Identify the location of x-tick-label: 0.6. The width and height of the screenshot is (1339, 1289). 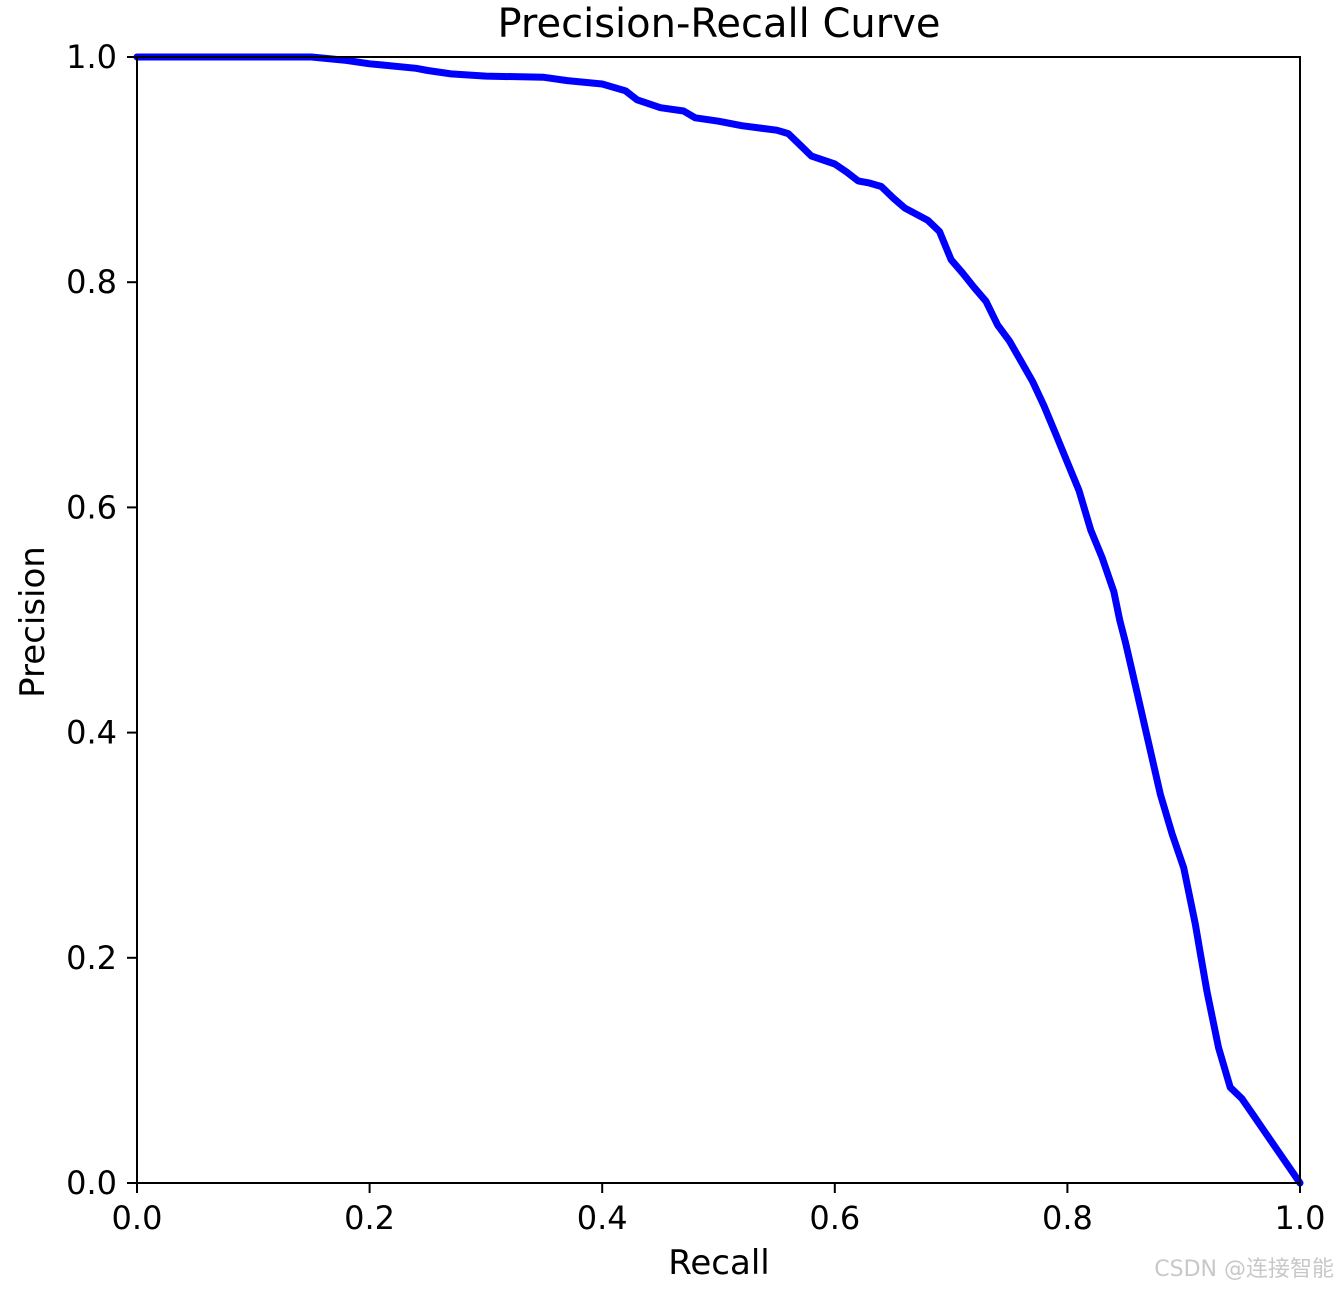
(834, 1218).